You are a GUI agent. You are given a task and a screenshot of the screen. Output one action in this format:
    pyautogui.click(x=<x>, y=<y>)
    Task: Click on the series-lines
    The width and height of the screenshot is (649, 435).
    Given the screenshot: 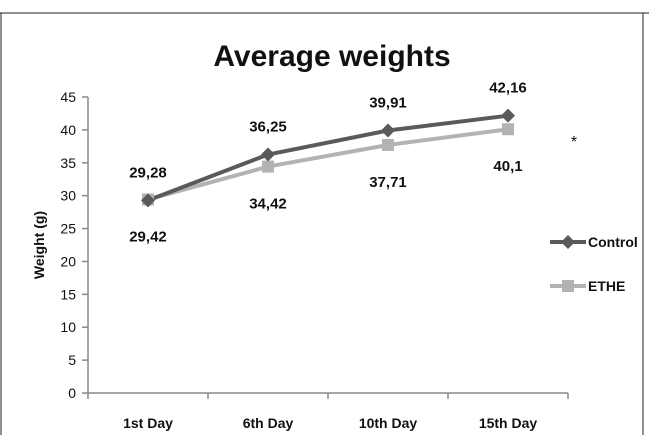 What is the action you would take?
    pyautogui.click(x=328, y=158)
    